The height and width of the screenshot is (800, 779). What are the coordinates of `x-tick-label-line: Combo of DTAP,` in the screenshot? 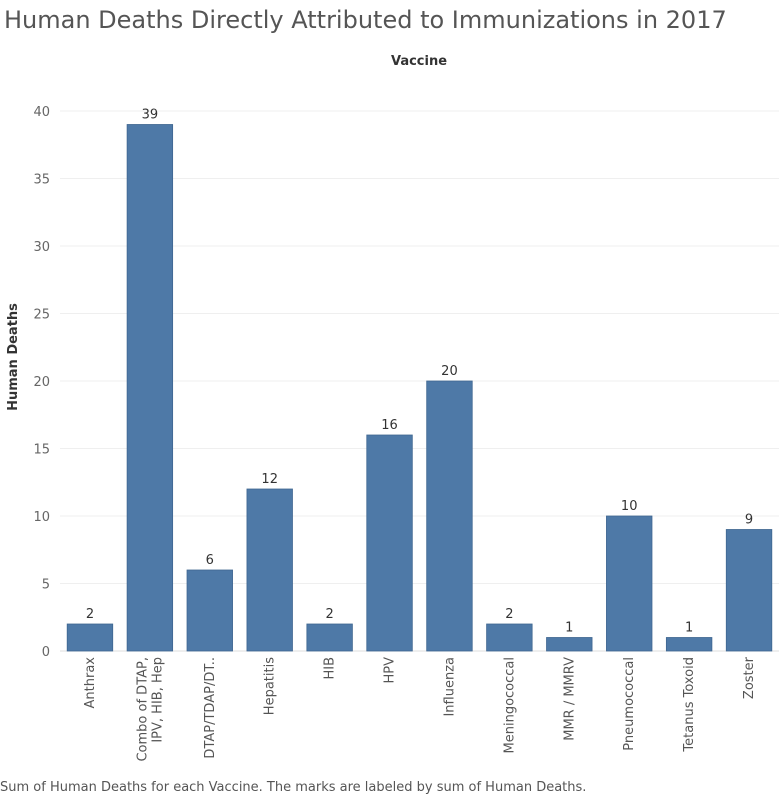 It's located at (142, 709).